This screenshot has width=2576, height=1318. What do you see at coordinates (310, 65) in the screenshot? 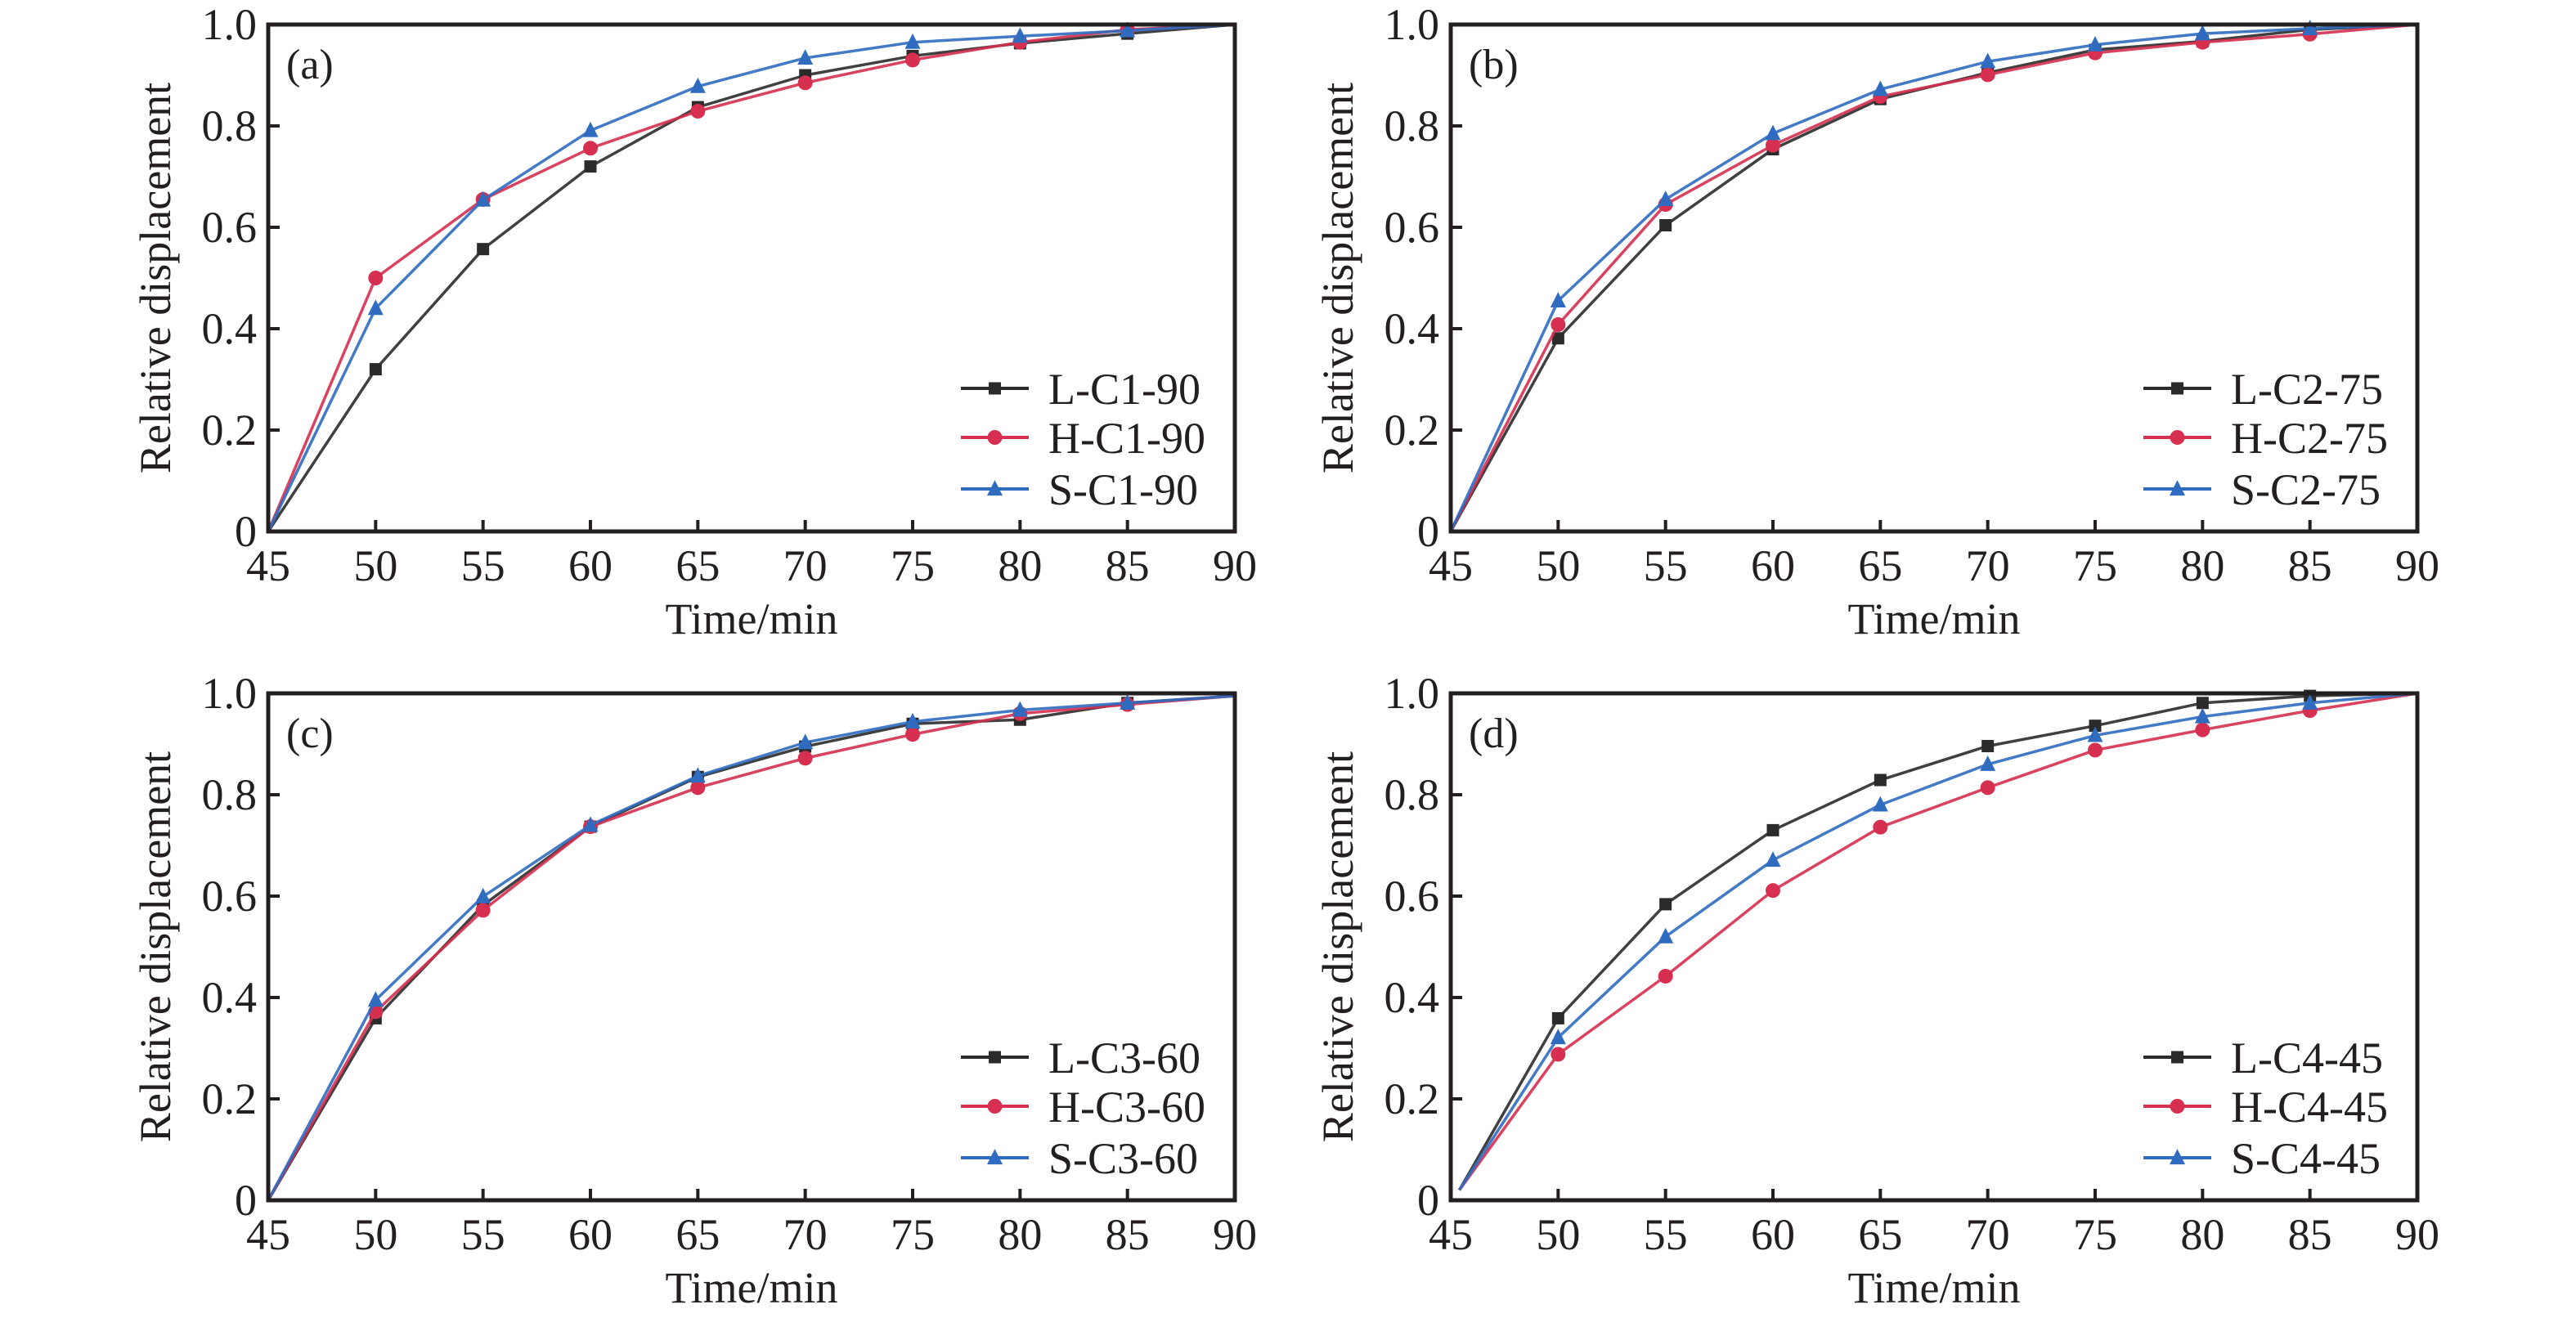
I see `panel-label: (a)` at bounding box center [310, 65].